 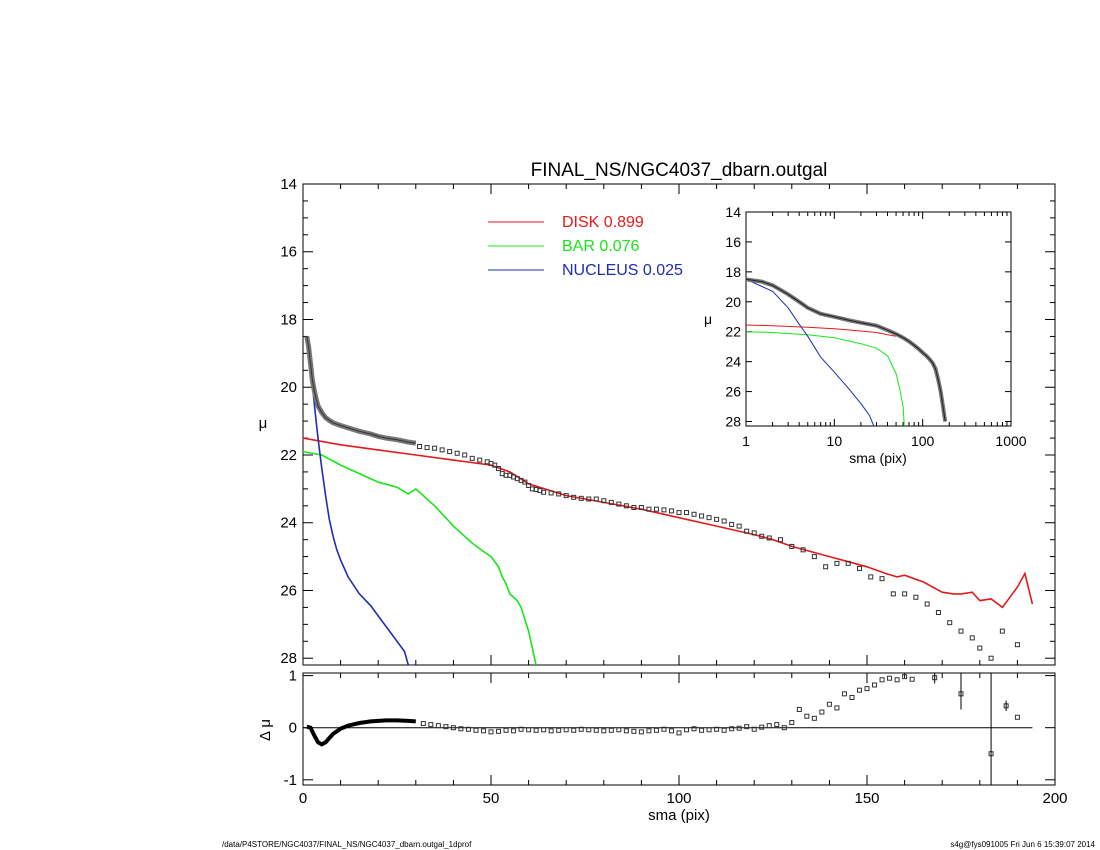 I want to click on inset-observed-curve-core, so click(x=846, y=350).